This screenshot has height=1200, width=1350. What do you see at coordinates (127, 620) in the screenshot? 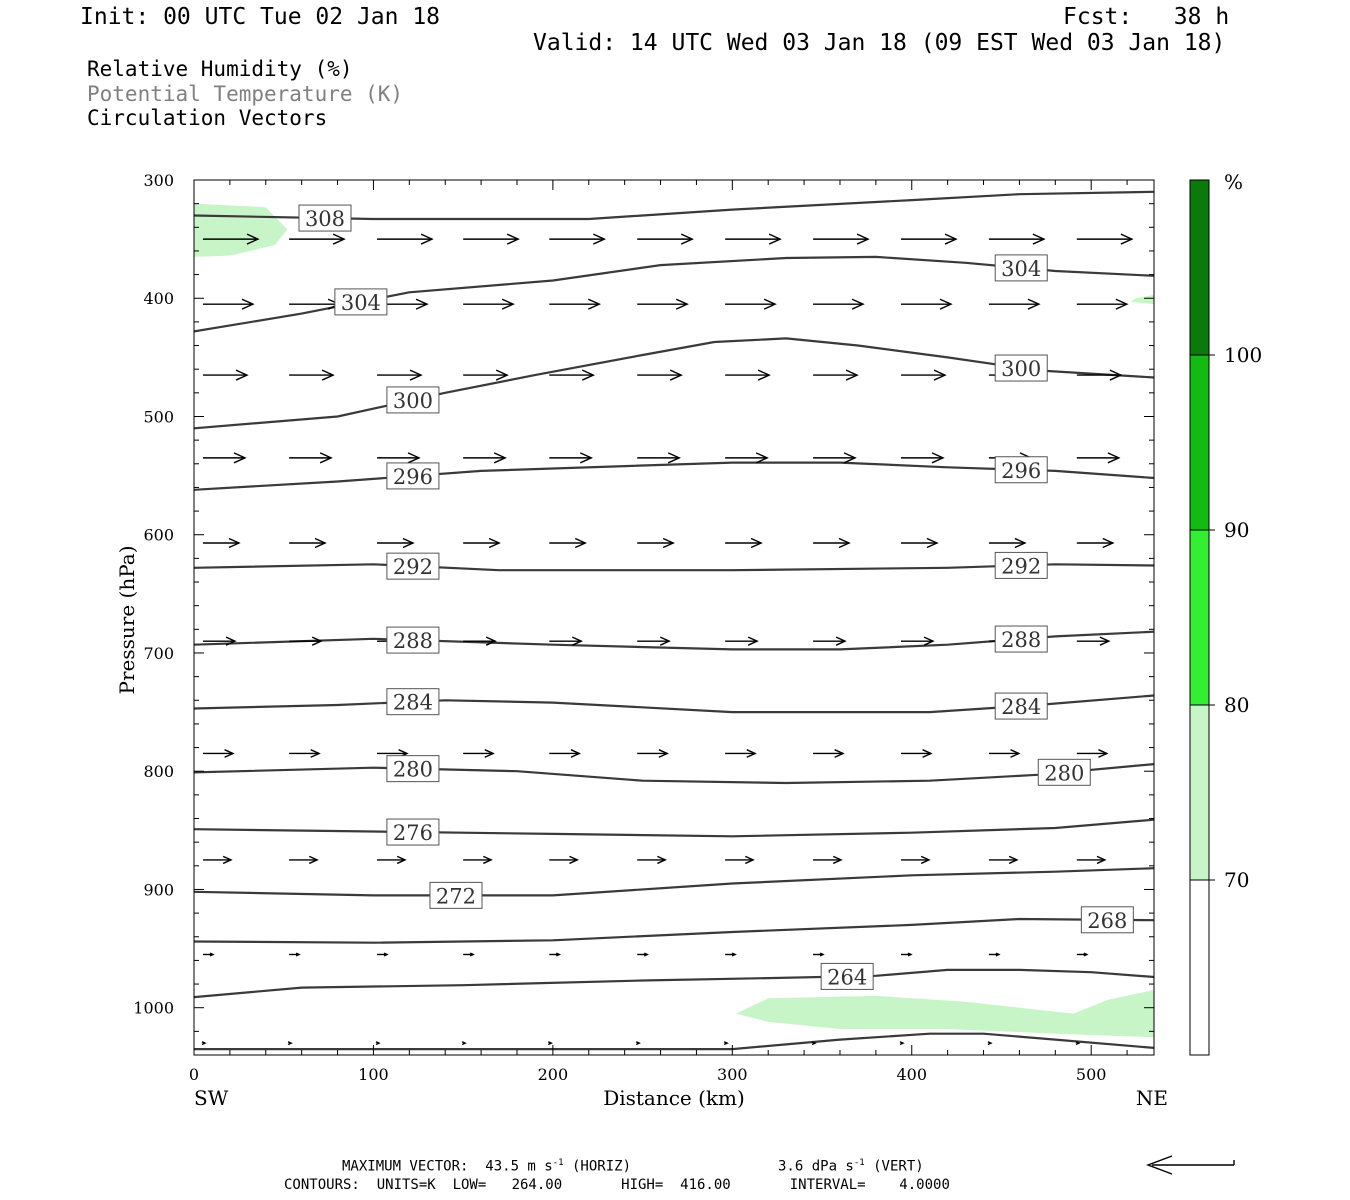
I see `y-axis-title: Pressure (hPa)` at bounding box center [127, 620].